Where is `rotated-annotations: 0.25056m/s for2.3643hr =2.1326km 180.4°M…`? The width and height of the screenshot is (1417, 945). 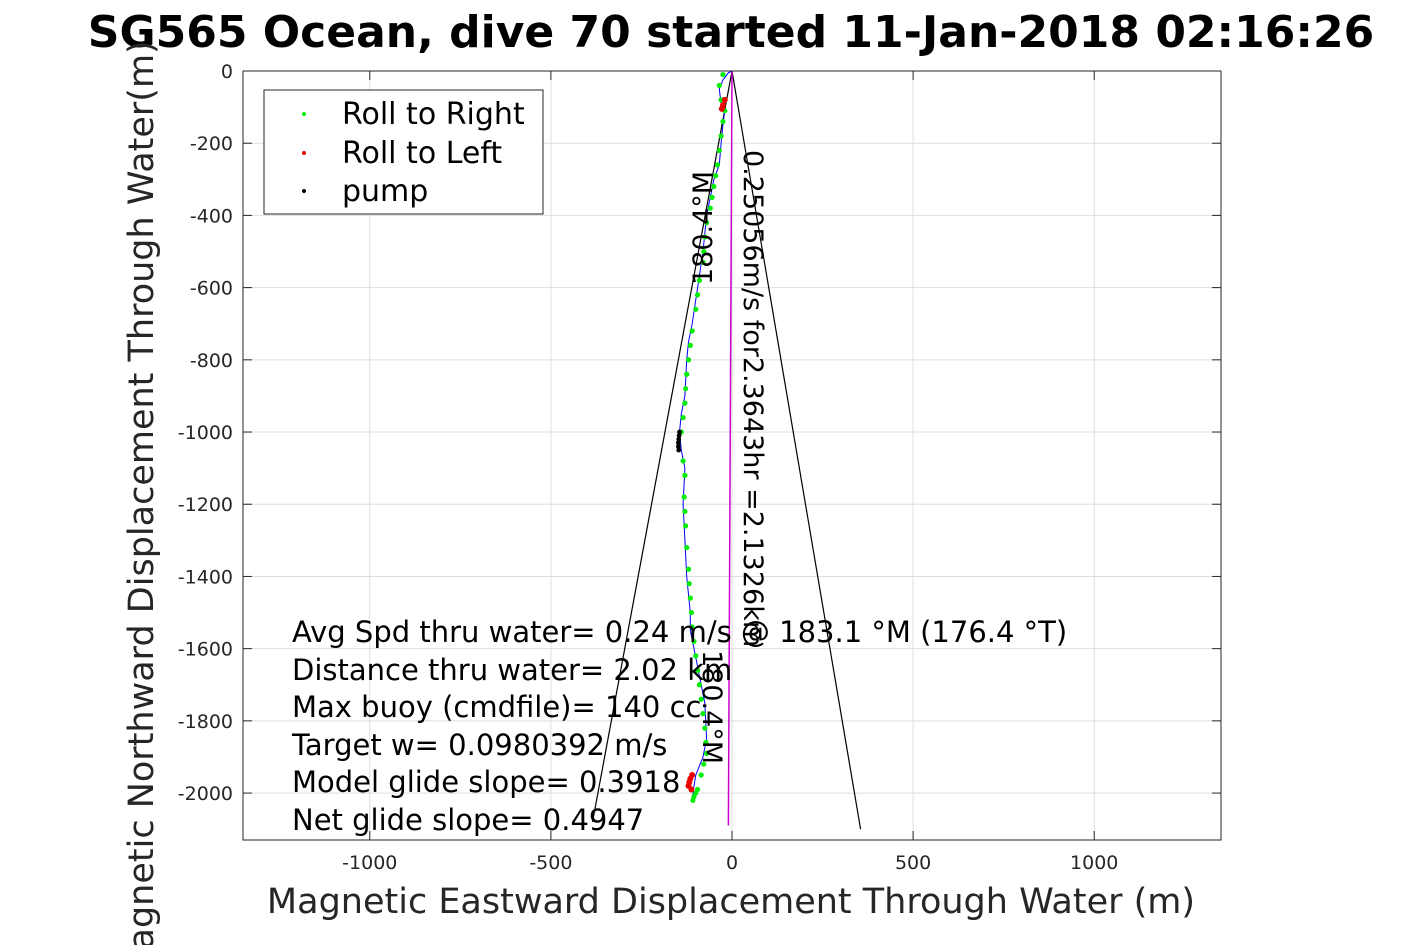
rotated-annotations: 0.25056m/s for2.3643hr =2.1326km 180.4°M… is located at coordinates (728, 457).